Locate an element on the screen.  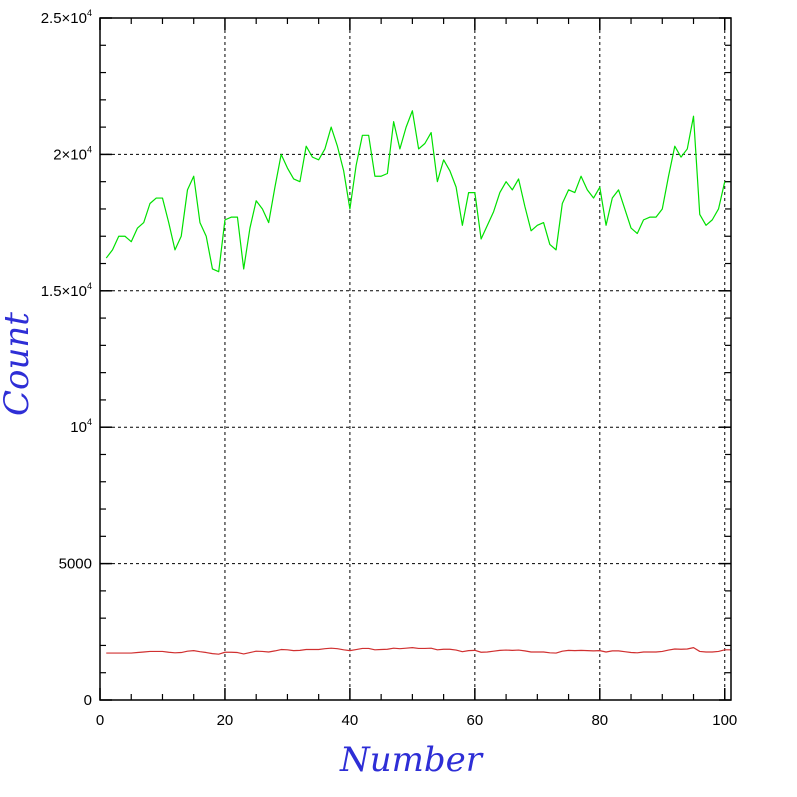
x-tick-label: 40 is located at coordinates (350, 720).